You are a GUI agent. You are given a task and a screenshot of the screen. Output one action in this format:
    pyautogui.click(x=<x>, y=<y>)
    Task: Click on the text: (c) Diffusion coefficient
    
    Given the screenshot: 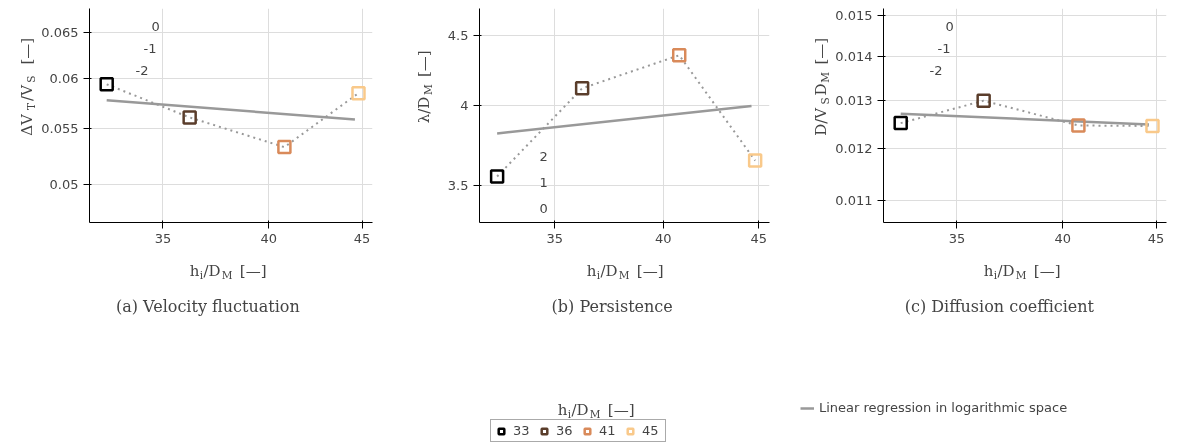 What is the action you would take?
    pyautogui.click(x=999, y=306)
    